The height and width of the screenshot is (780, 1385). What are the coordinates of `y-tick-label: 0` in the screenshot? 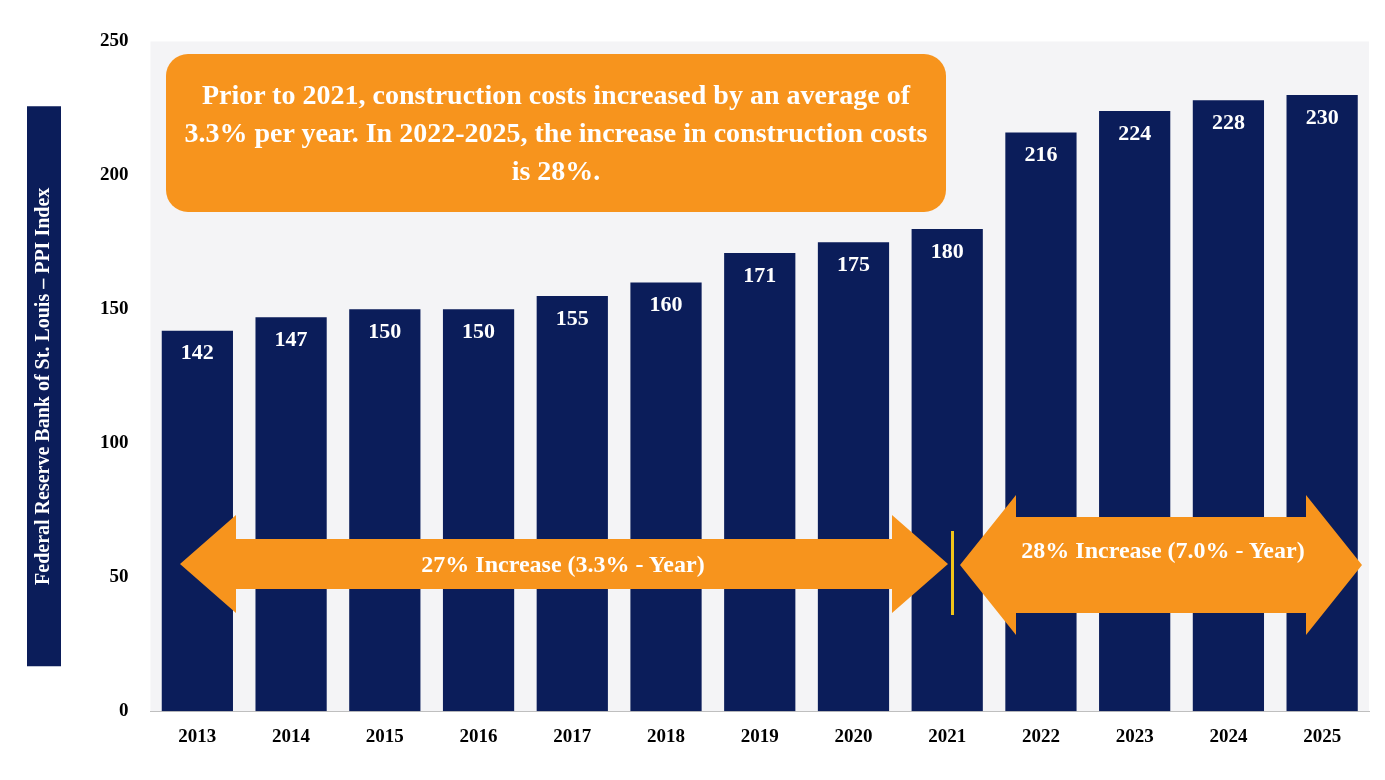 It's located at (124, 710).